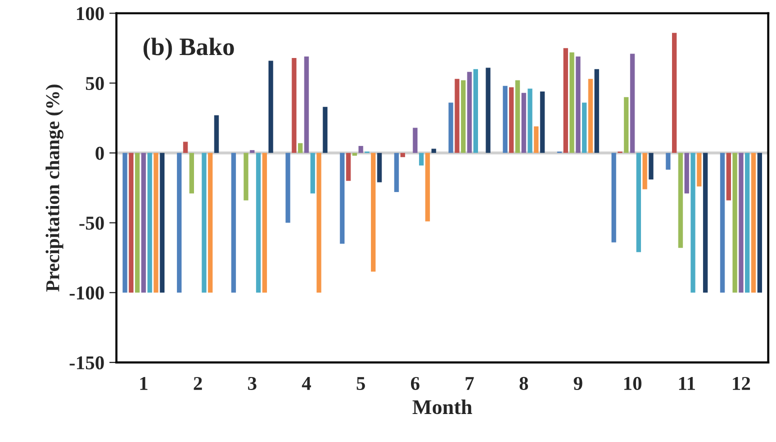  Describe the element at coordinates (87, 293) in the screenshot. I see `y-tick-label: -100` at that location.